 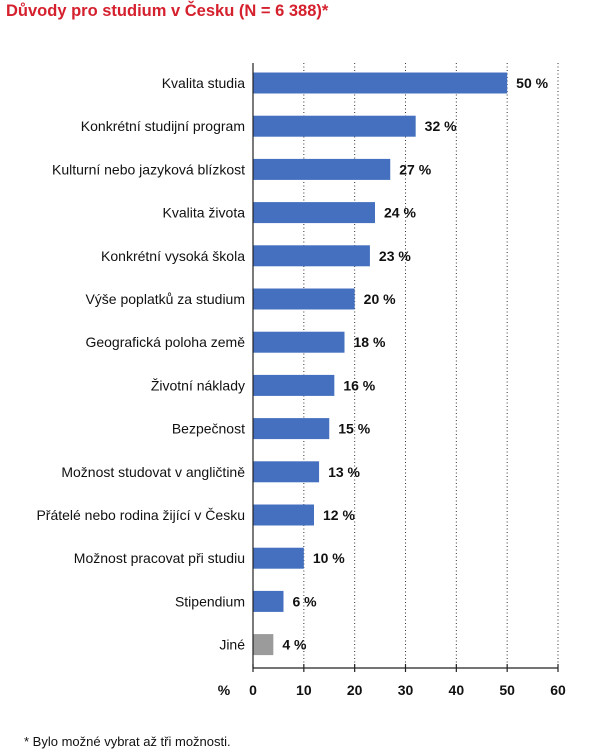 I want to click on value-label: 12 %, so click(x=339, y=515).